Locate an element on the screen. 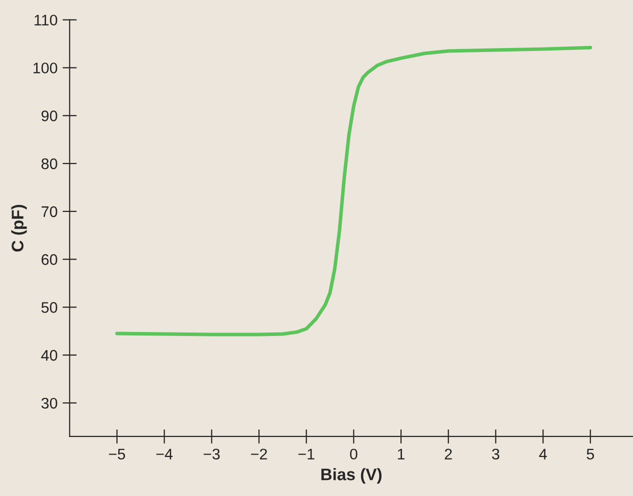  x-tick-label: 0 is located at coordinates (354, 454).